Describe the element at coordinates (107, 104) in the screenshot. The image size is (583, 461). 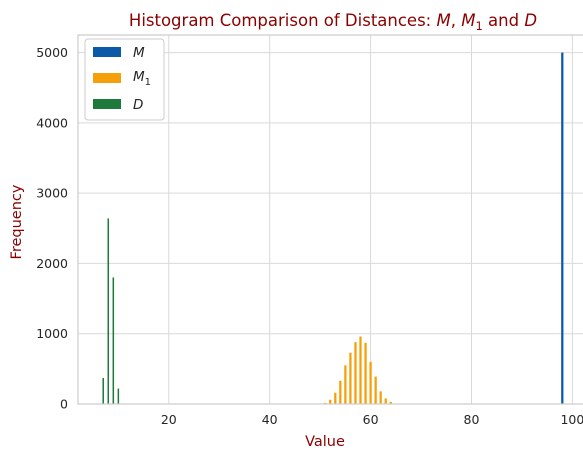
I see `legend-swatch-d` at that location.